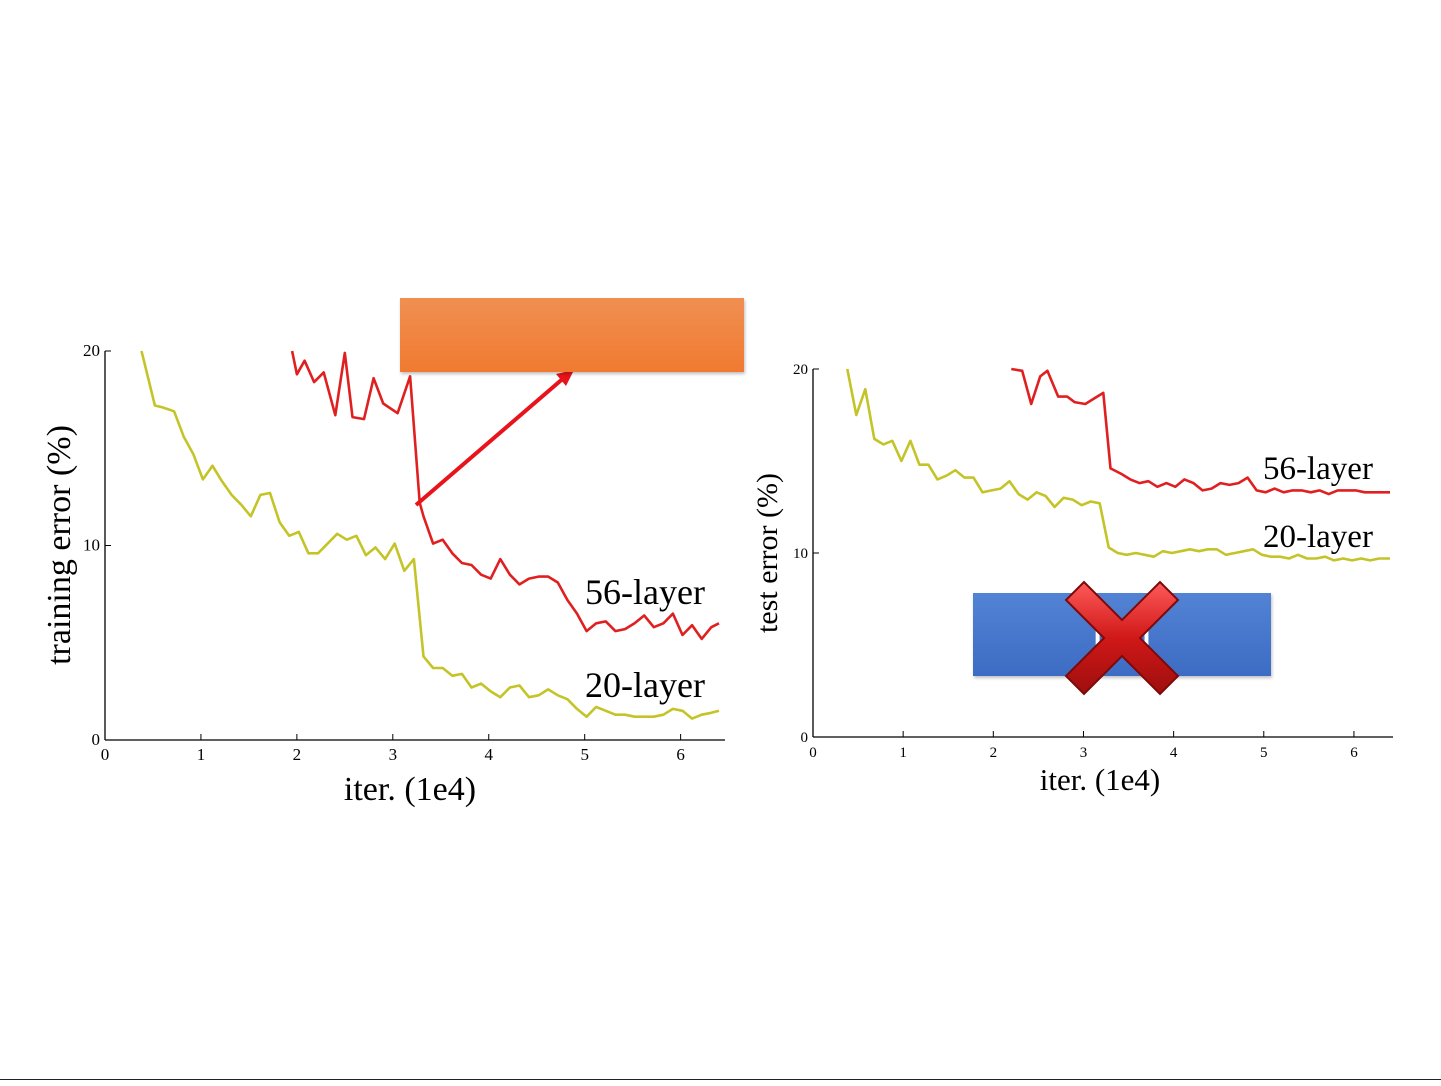  I want to click on slide-bottom-rule, so click(720, 1079).